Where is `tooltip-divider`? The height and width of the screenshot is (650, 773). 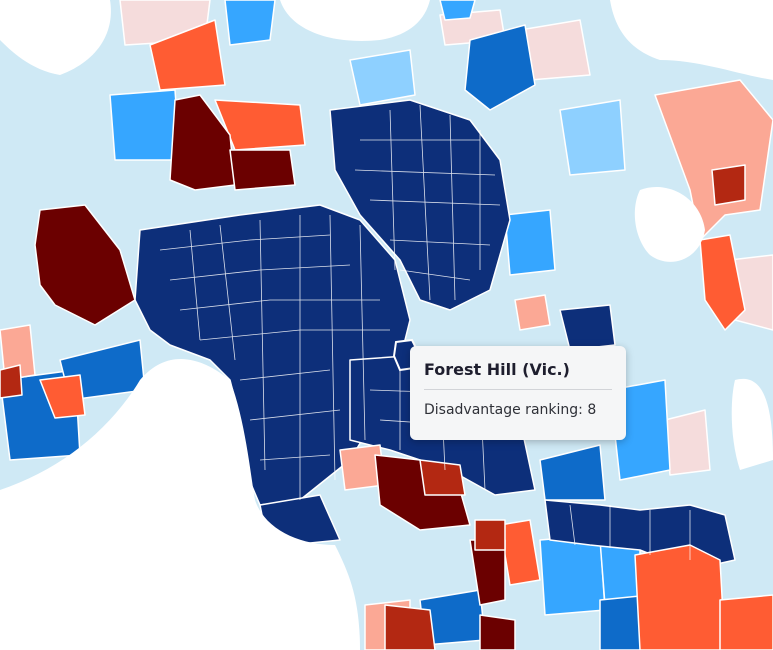 tooltip-divider is located at coordinates (518, 389).